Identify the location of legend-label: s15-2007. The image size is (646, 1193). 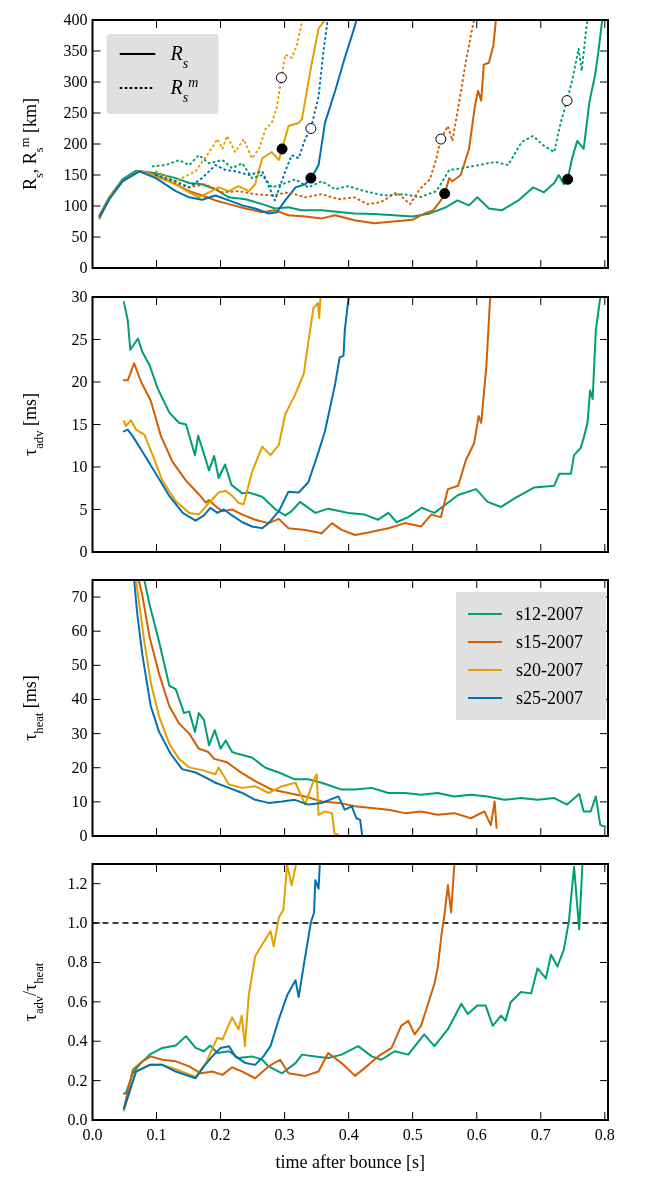
(549, 642).